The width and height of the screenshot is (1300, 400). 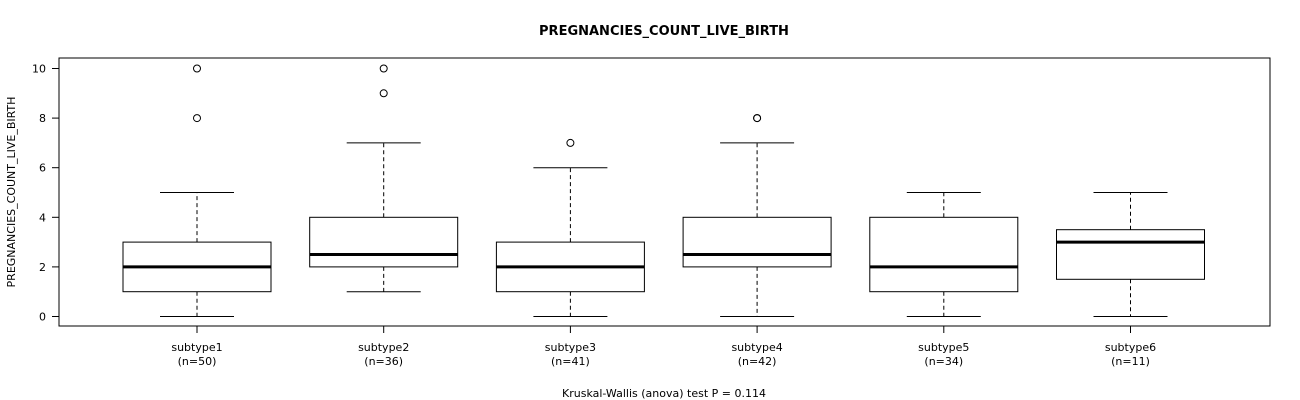 What do you see at coordinates (943, 347) in the screenshot?
I see `x-tick-label: subtype5` at bounding box center [943, 347].